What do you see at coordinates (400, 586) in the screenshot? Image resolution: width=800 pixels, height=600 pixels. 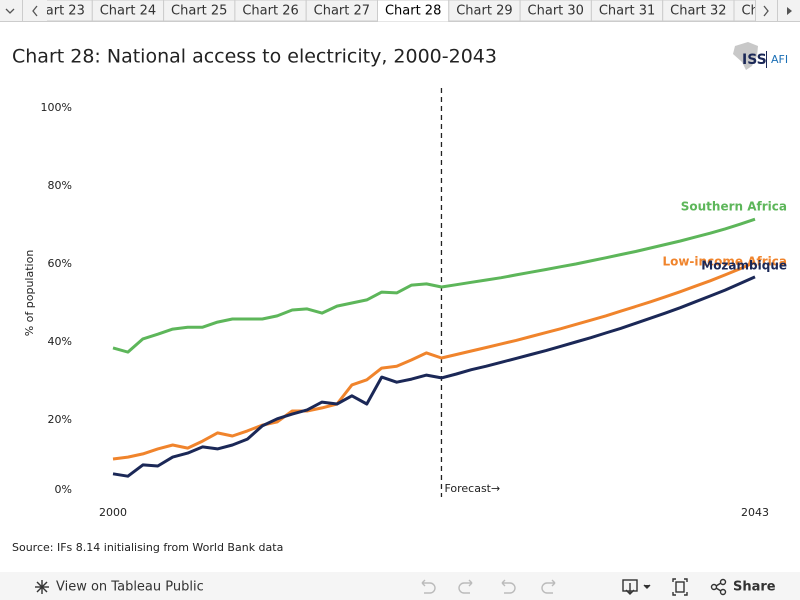 I see `footer-bar` at bounding box center [400, 586].